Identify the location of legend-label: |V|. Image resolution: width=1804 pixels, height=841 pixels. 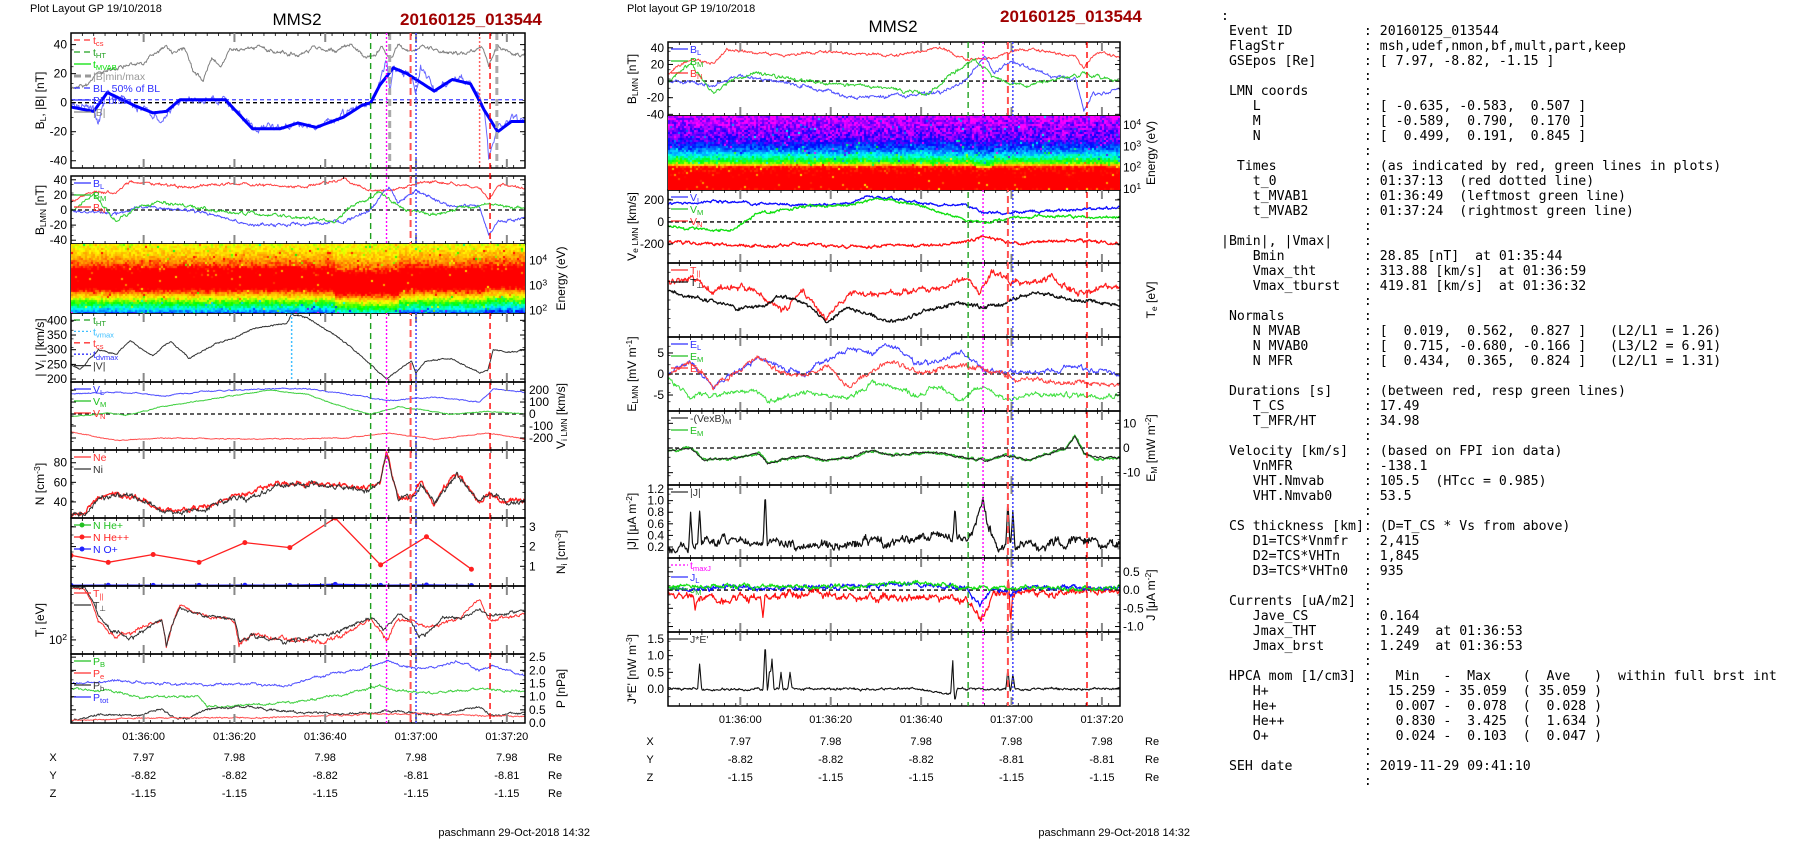
(99, 367).